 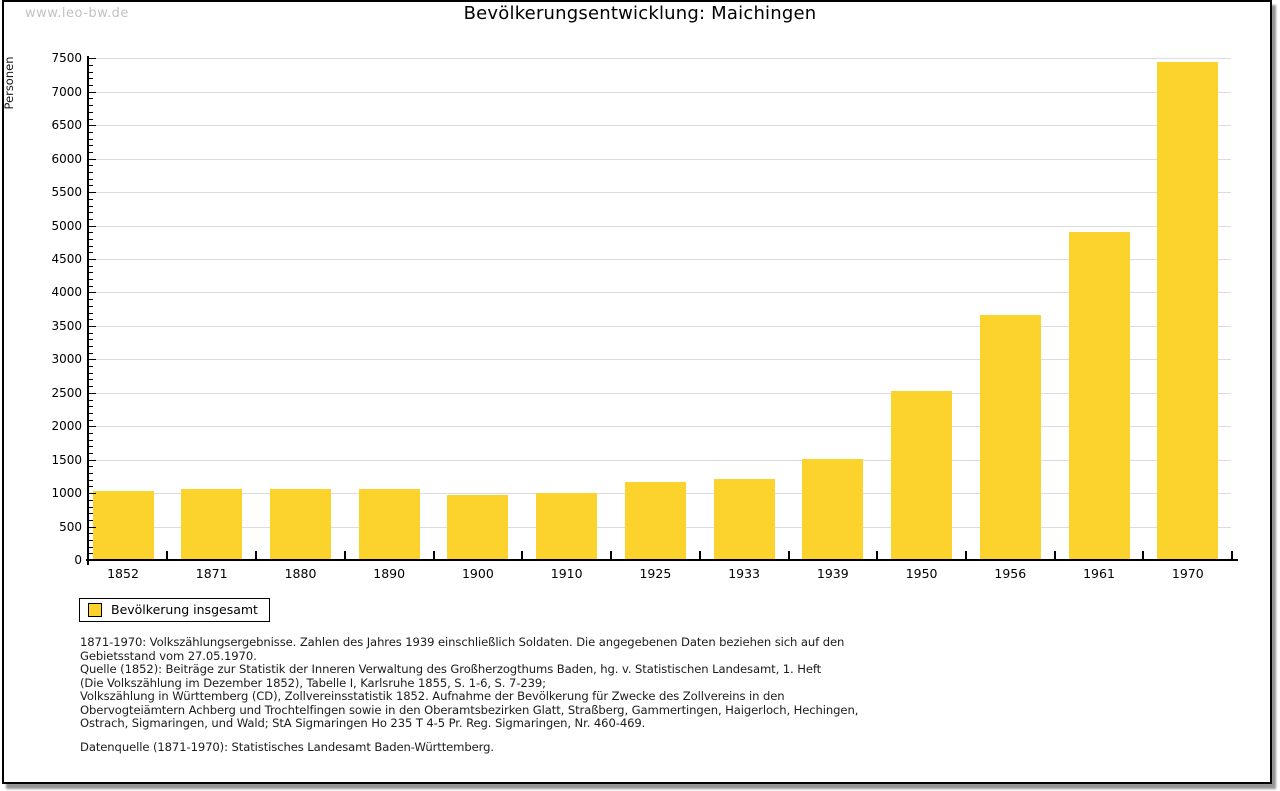 I want to click on x-tick-label: 1900, so click(x=477, y=573).